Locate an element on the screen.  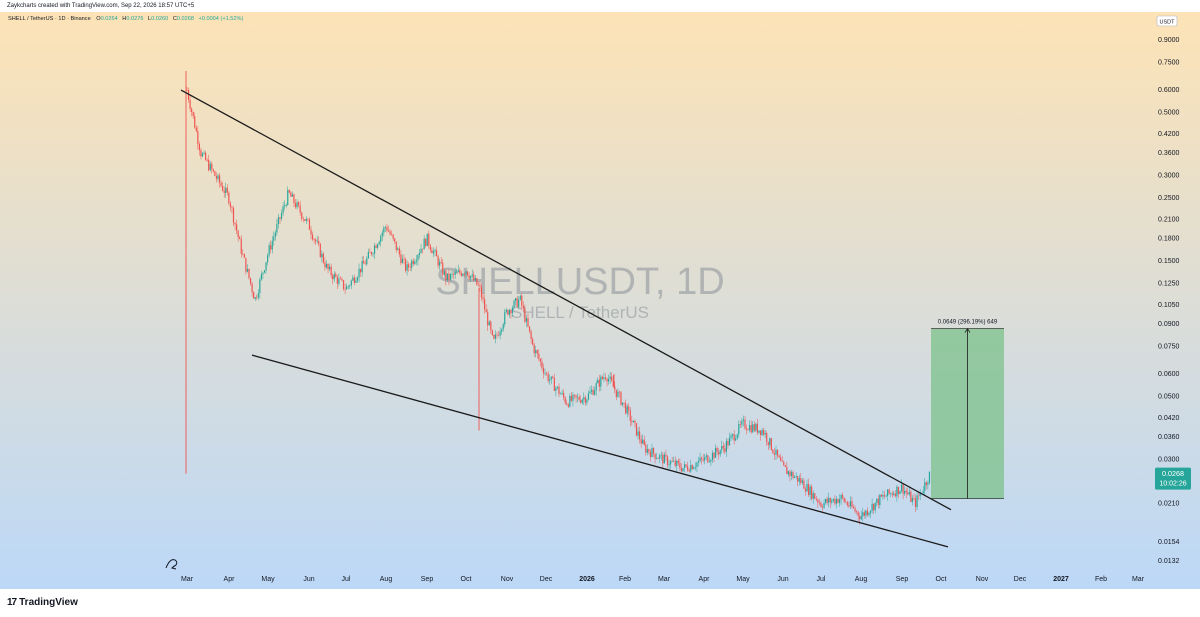
time-tick-label: Sep is located at coordinates (902, 579).